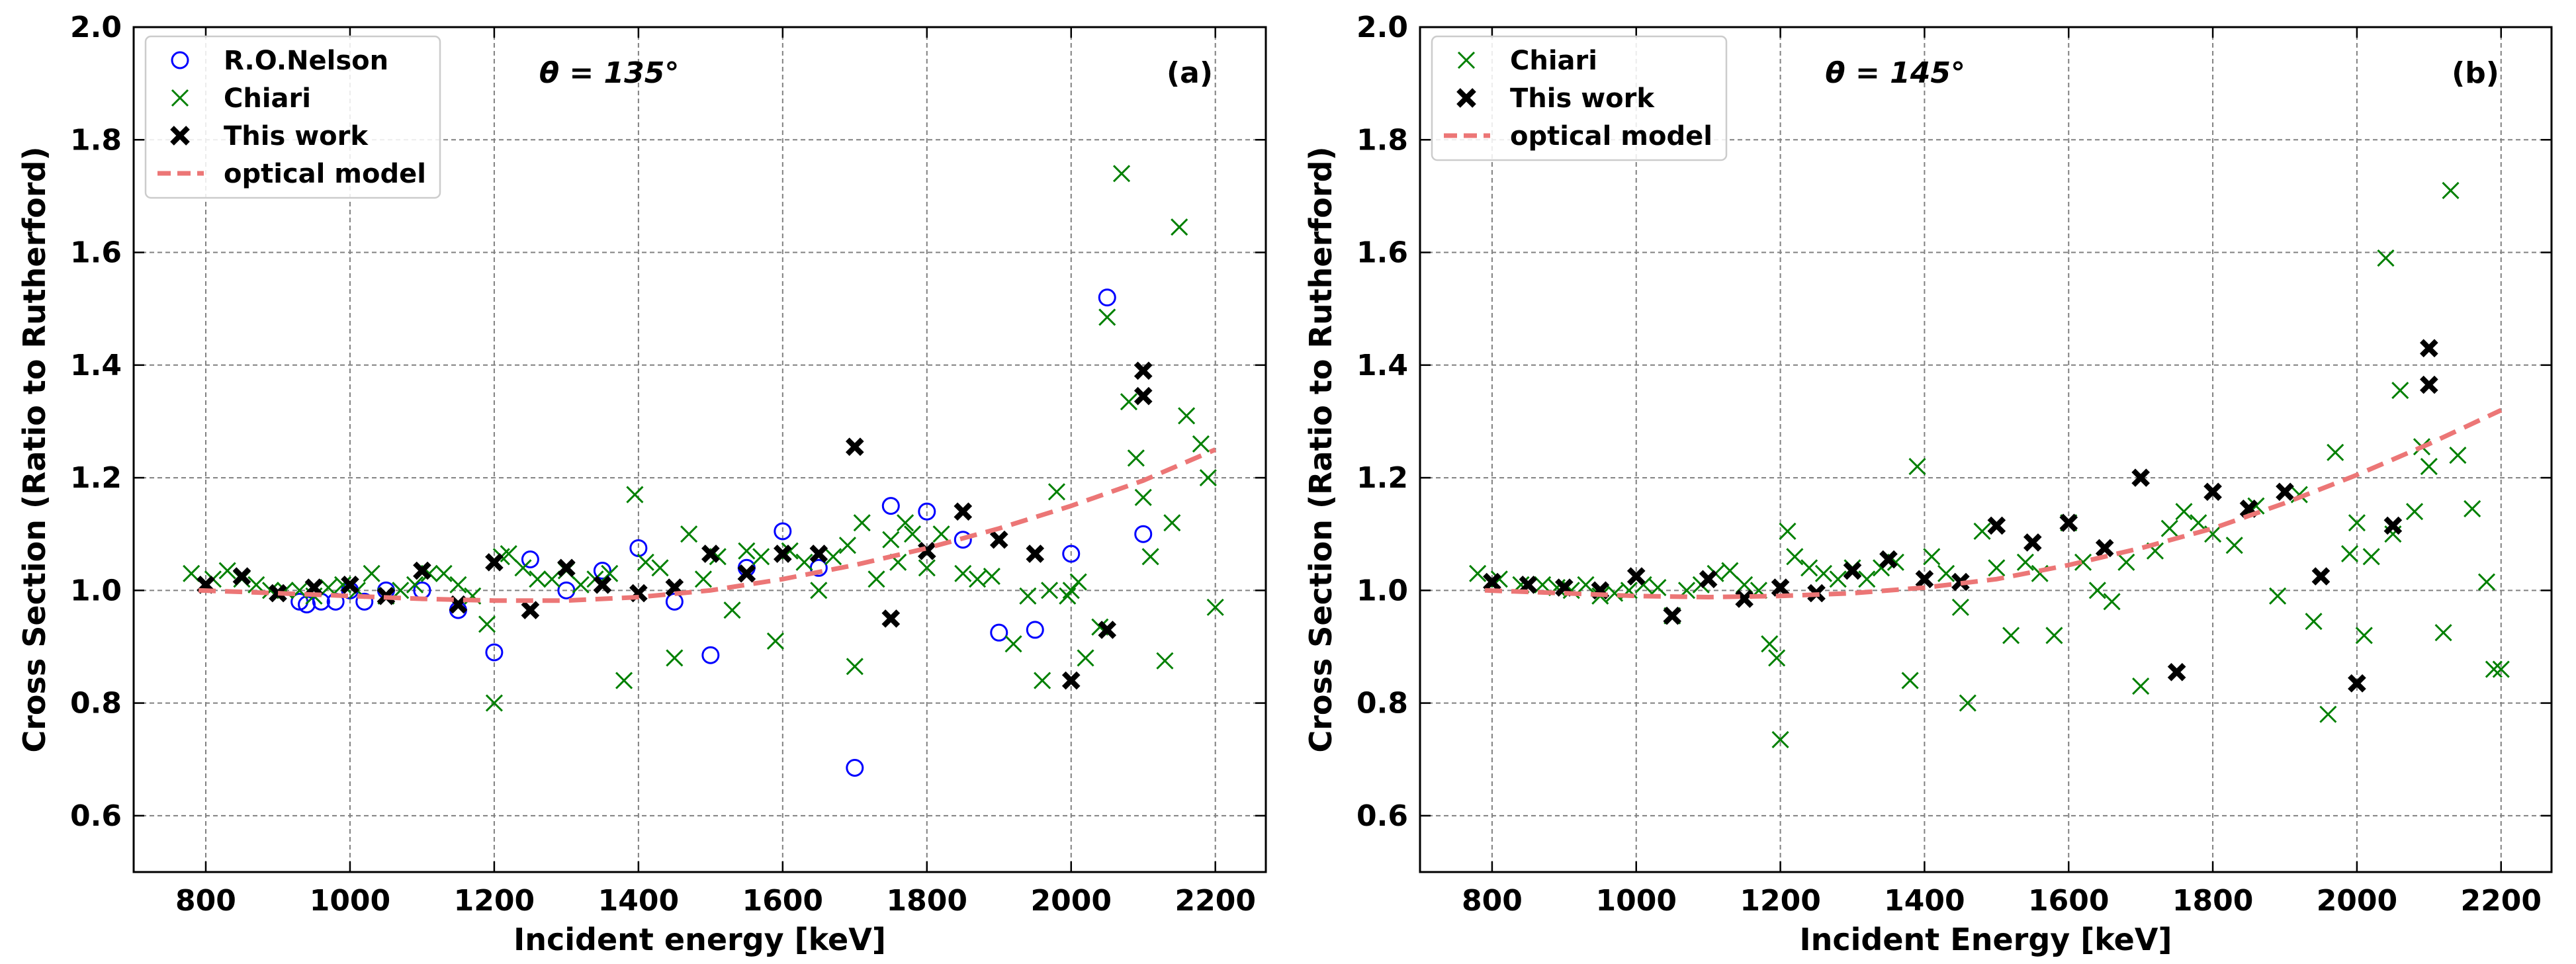 This screenshot has width=2576, height=964. Describe the element at coordinates (1611, 136) in the screenshot. I see `legend-label: optical model` at that location.